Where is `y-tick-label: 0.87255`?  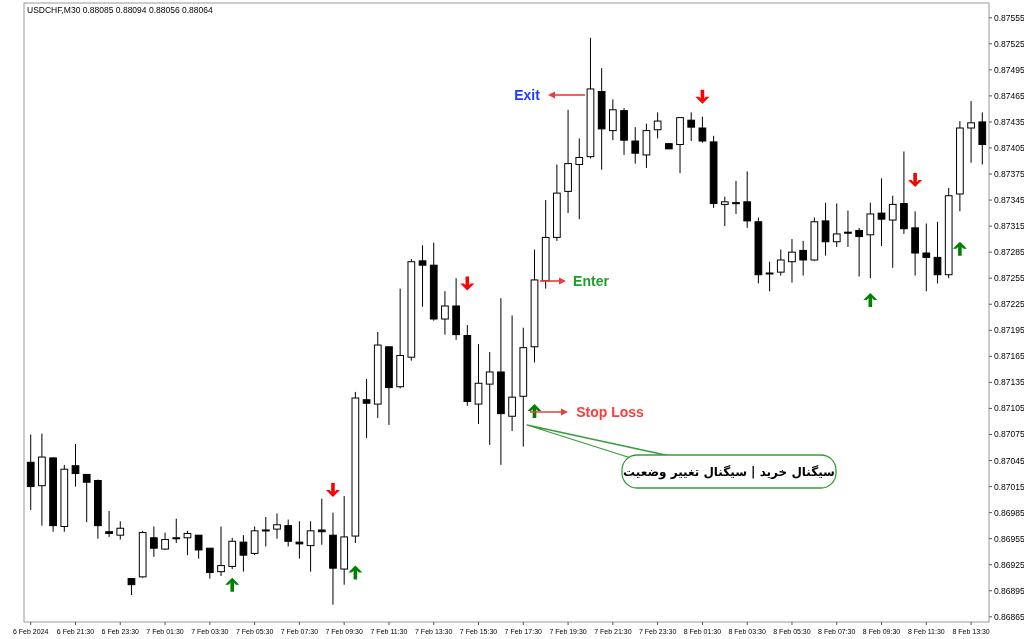 y-tick-label: 0.87255 is located at coordinates (1009, 278).